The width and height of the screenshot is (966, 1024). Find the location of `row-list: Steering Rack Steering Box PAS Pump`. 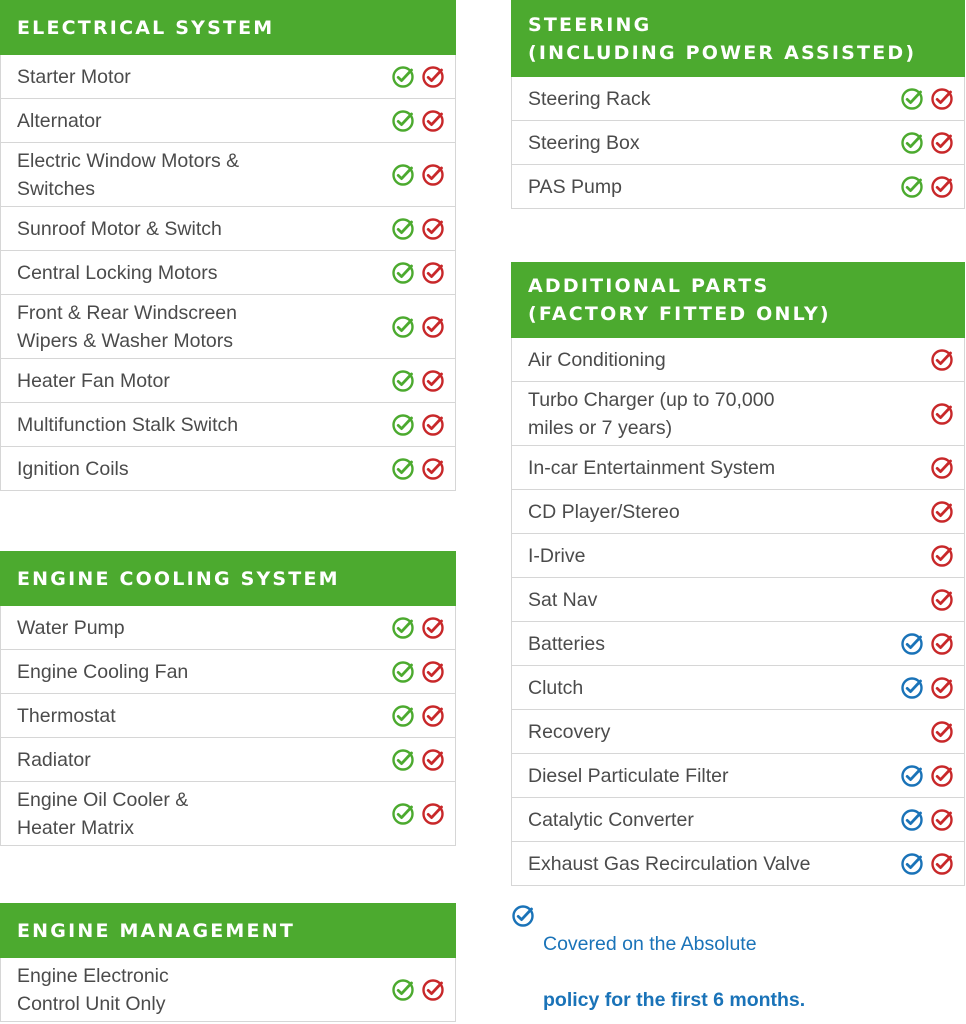

row-list: Steering Rack Steering Box PAS Pump is located at coordinates (738, 143).